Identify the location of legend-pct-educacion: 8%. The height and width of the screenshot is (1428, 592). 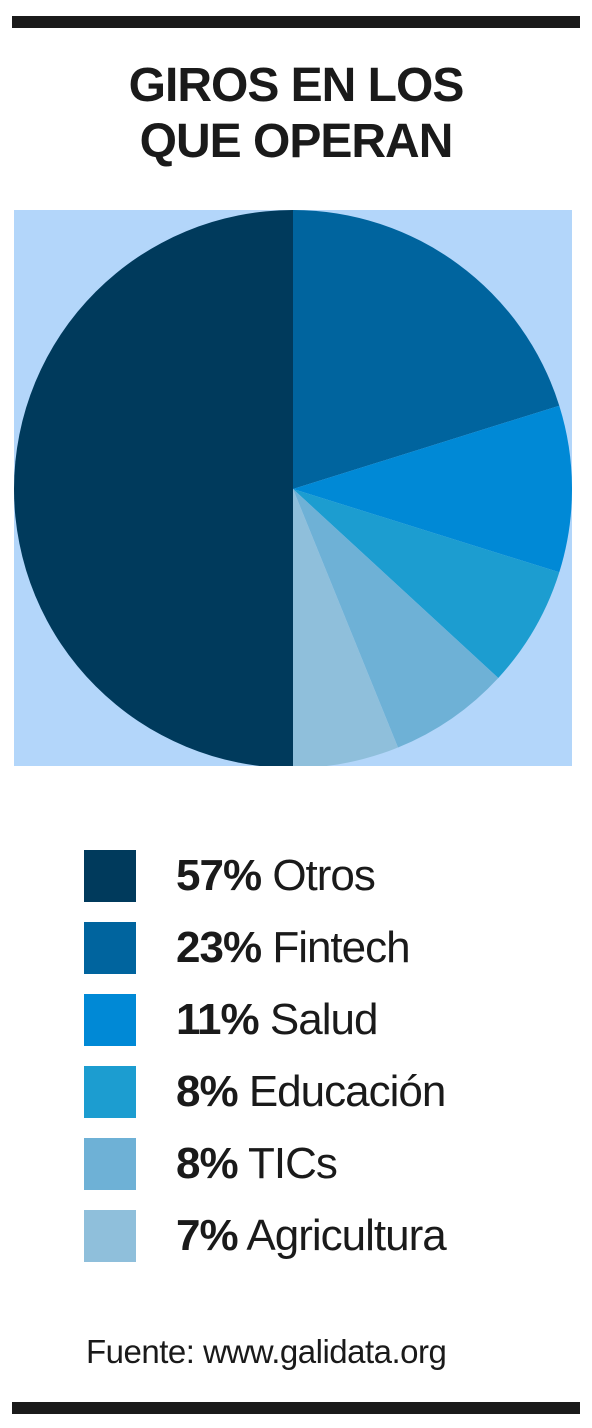
(207, 1091).